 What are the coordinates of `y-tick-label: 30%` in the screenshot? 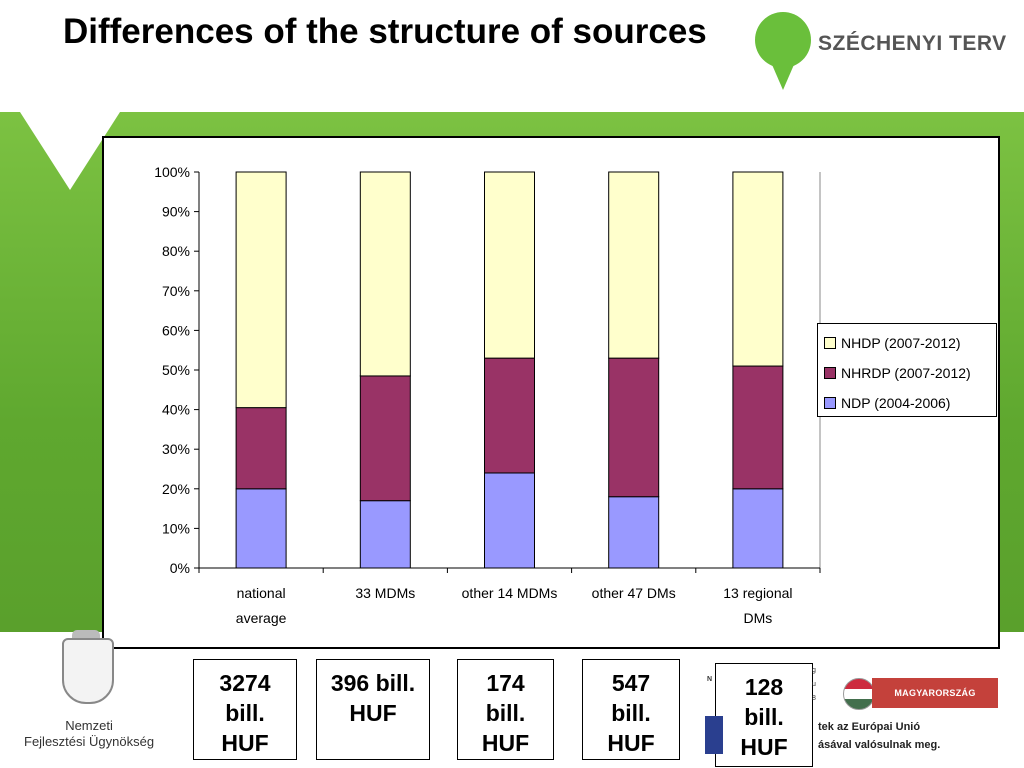 It's located at (176, 449).